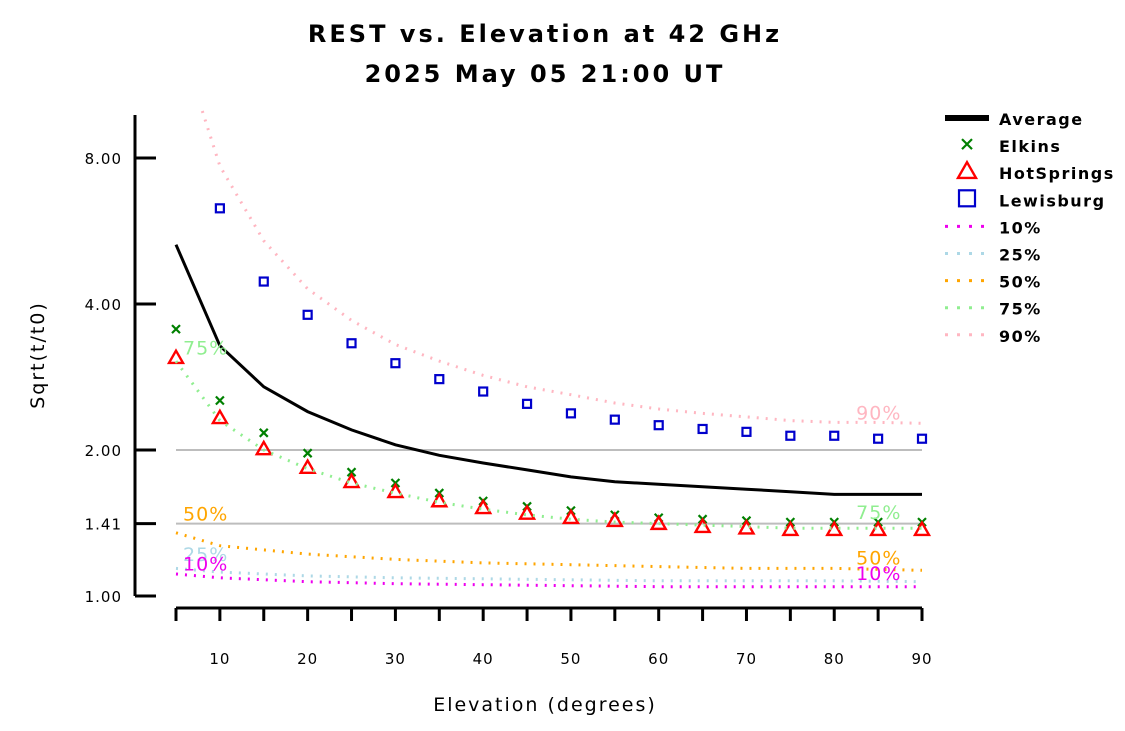 This screenshot has width=1125, height=731. Describe the element at coordinates (307, 659) in the screenshot. I see `x-tick-label: 20` at that location.